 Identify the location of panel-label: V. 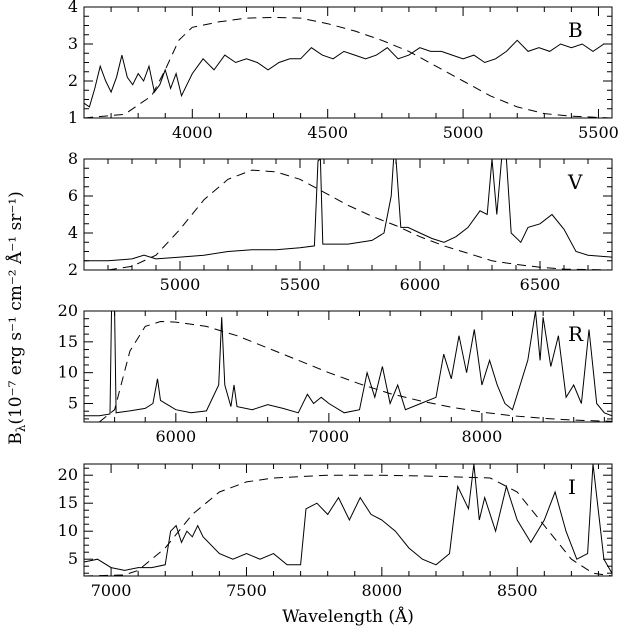
(575, 182).